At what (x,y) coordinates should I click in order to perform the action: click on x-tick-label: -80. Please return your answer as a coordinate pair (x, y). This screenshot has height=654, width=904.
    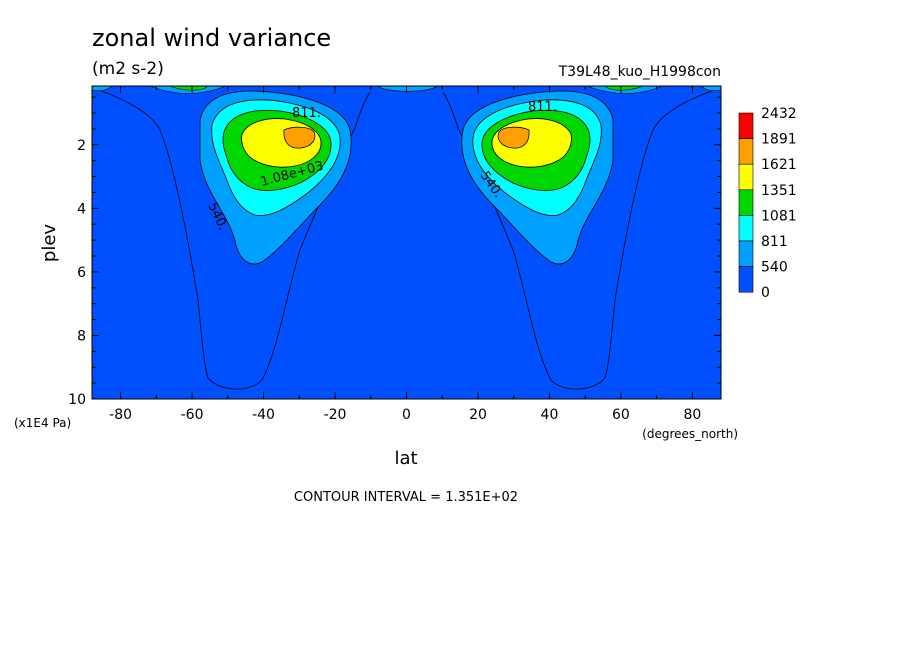
    Looking at the image, I should click on (120, 415).